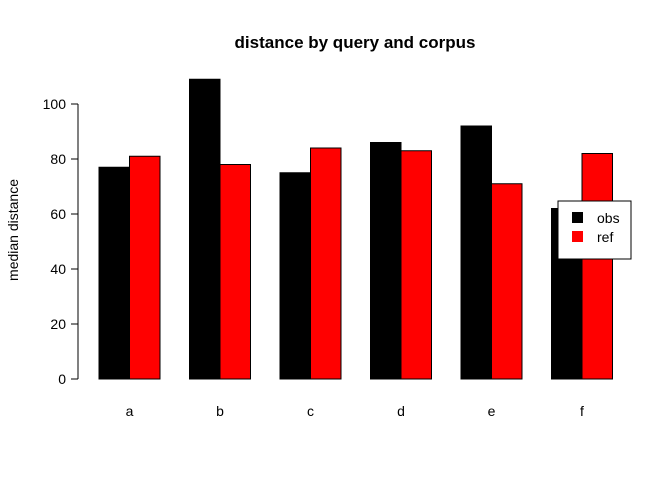 The height and width of the screenshot is (480, 672). Describe the element at coordinates (310, 411) in the screenshot. I see `x-tick-label: c` at that location.